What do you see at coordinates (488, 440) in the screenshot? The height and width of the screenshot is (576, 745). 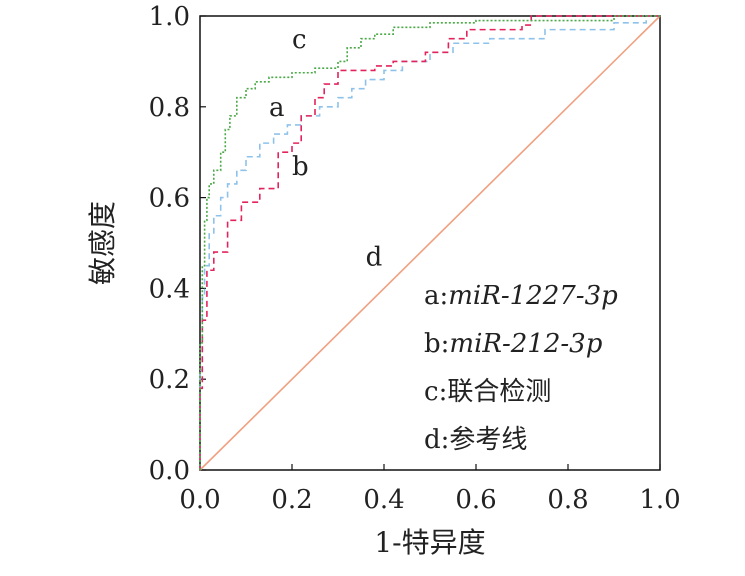 I see `legend-label: 参考线` at bounding box center [488, 440].